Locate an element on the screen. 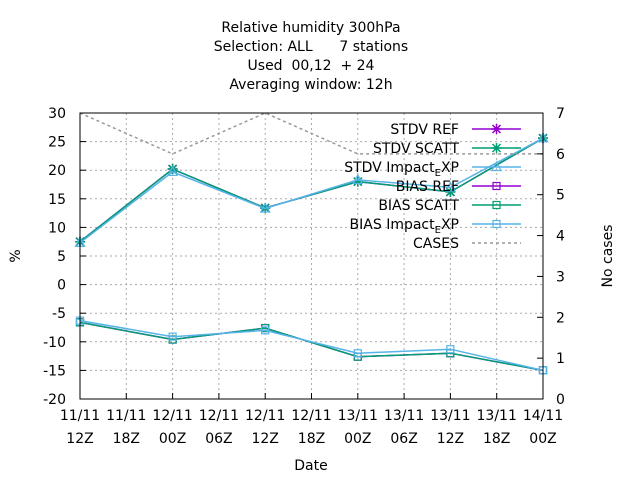 This screenshot has height=480, width=640. y2-tick-label: 3 is located at coordinates (560, 277).